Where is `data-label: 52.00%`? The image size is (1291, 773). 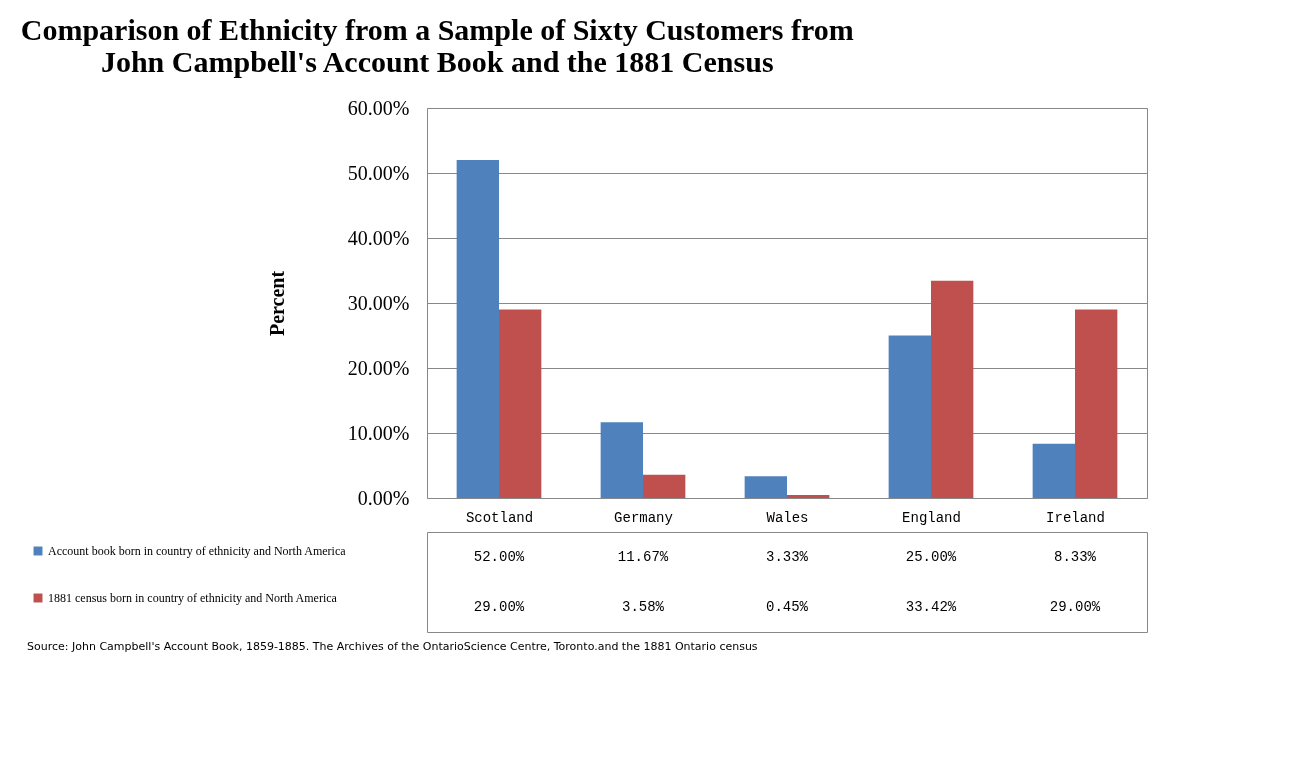 data-label: 52.00% is located at coordinates (499, 557).